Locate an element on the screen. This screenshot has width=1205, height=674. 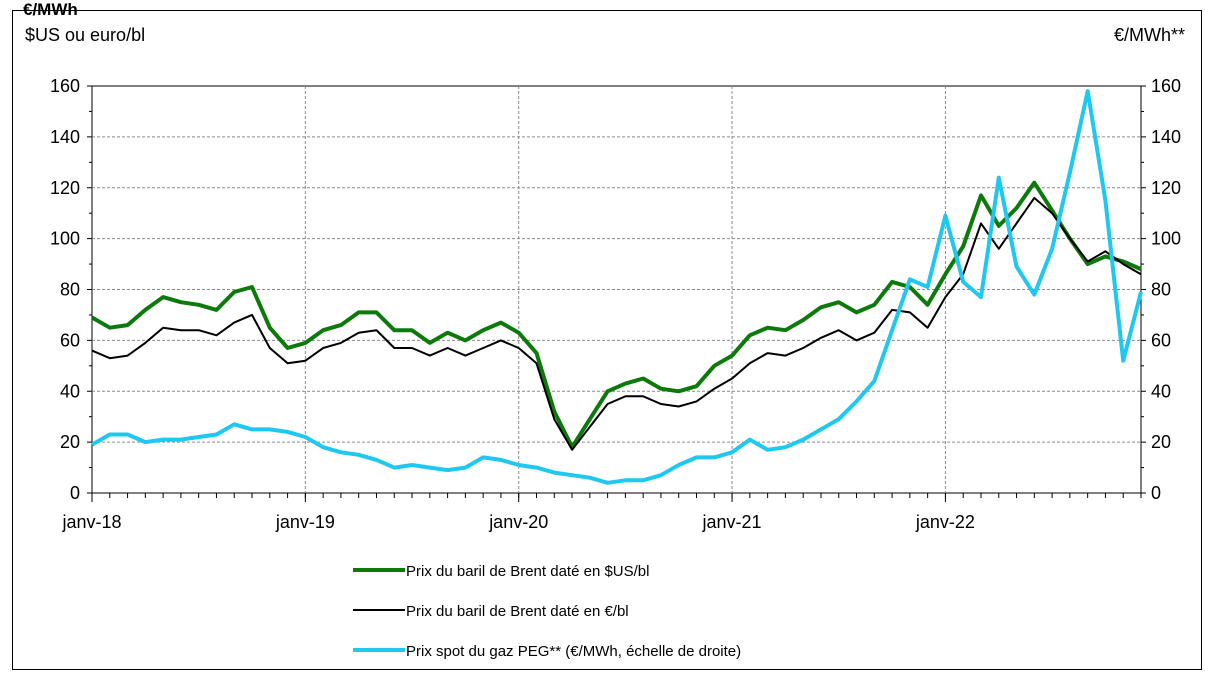
y-right-tick-label: 20 is located at coordinates (1161, 442).